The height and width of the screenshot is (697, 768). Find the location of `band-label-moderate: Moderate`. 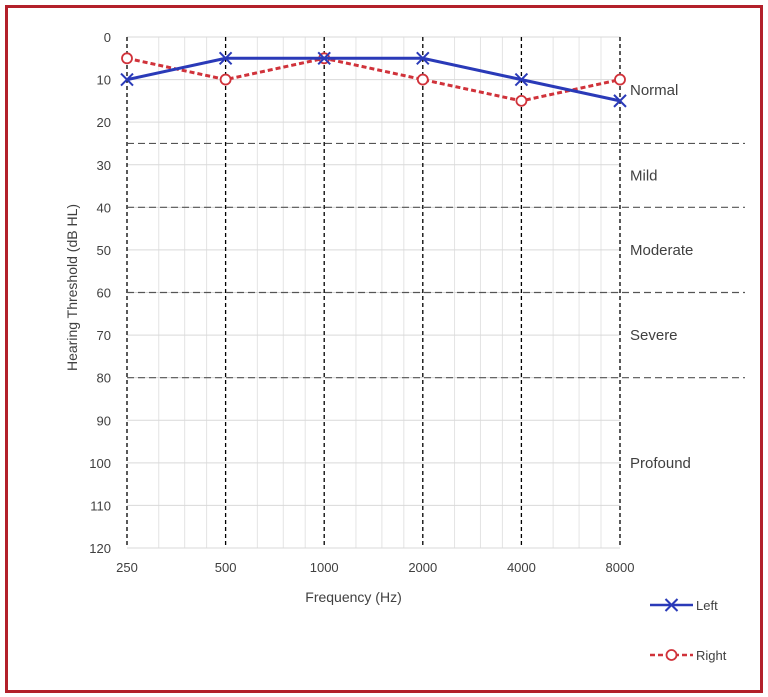

band-label-moderate: Moderate is located at coordinates (661, 250).